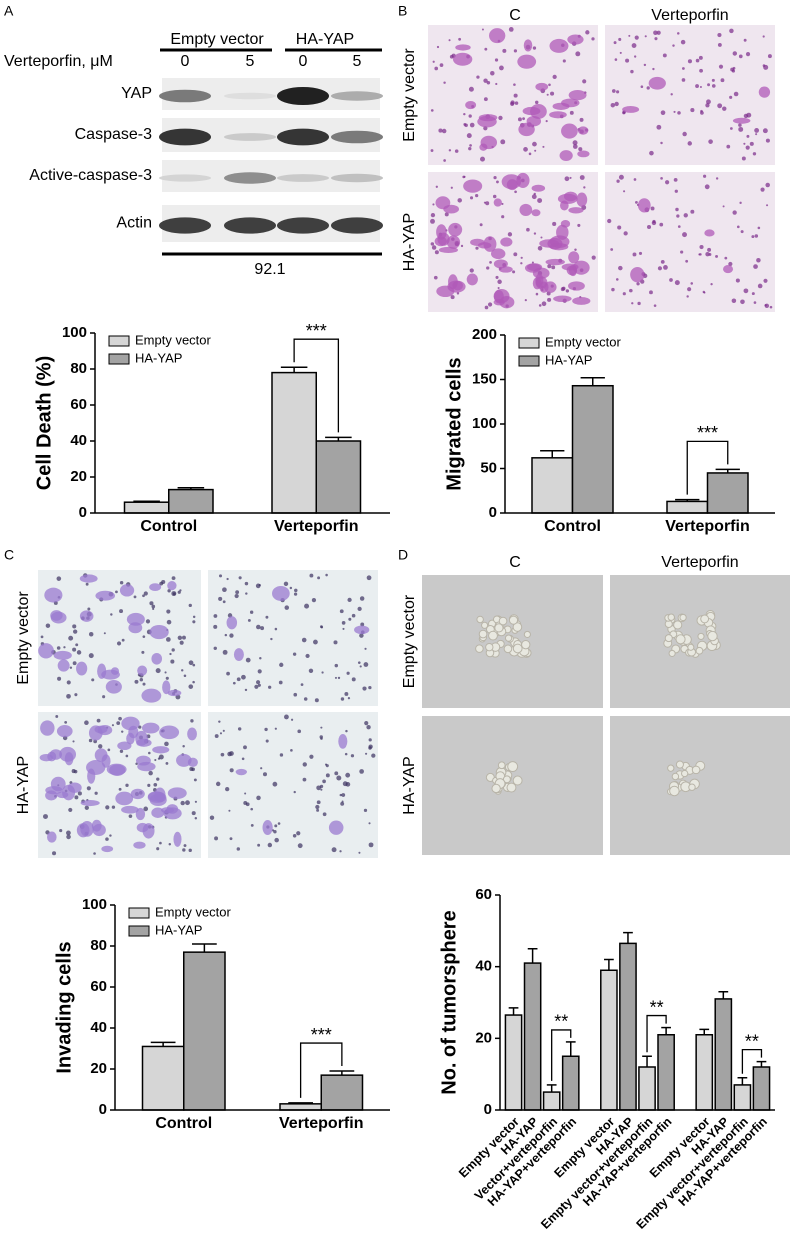 This screenshot has width=800, height=1253. What do you see at coordinates (403, 555) in the screenshot?
I see `panel-label: D` at bounding box center [403, 555].